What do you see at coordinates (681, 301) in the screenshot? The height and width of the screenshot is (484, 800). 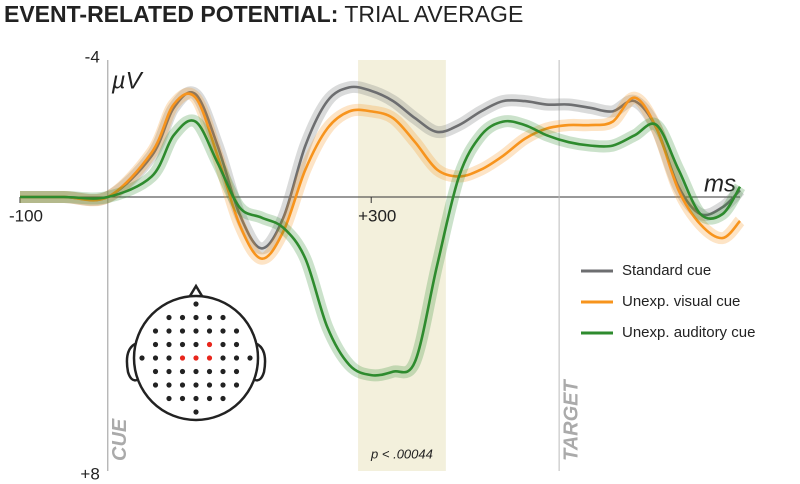 I see `legend-label: Unexp. visual cue` at bounding box center [681, 301].